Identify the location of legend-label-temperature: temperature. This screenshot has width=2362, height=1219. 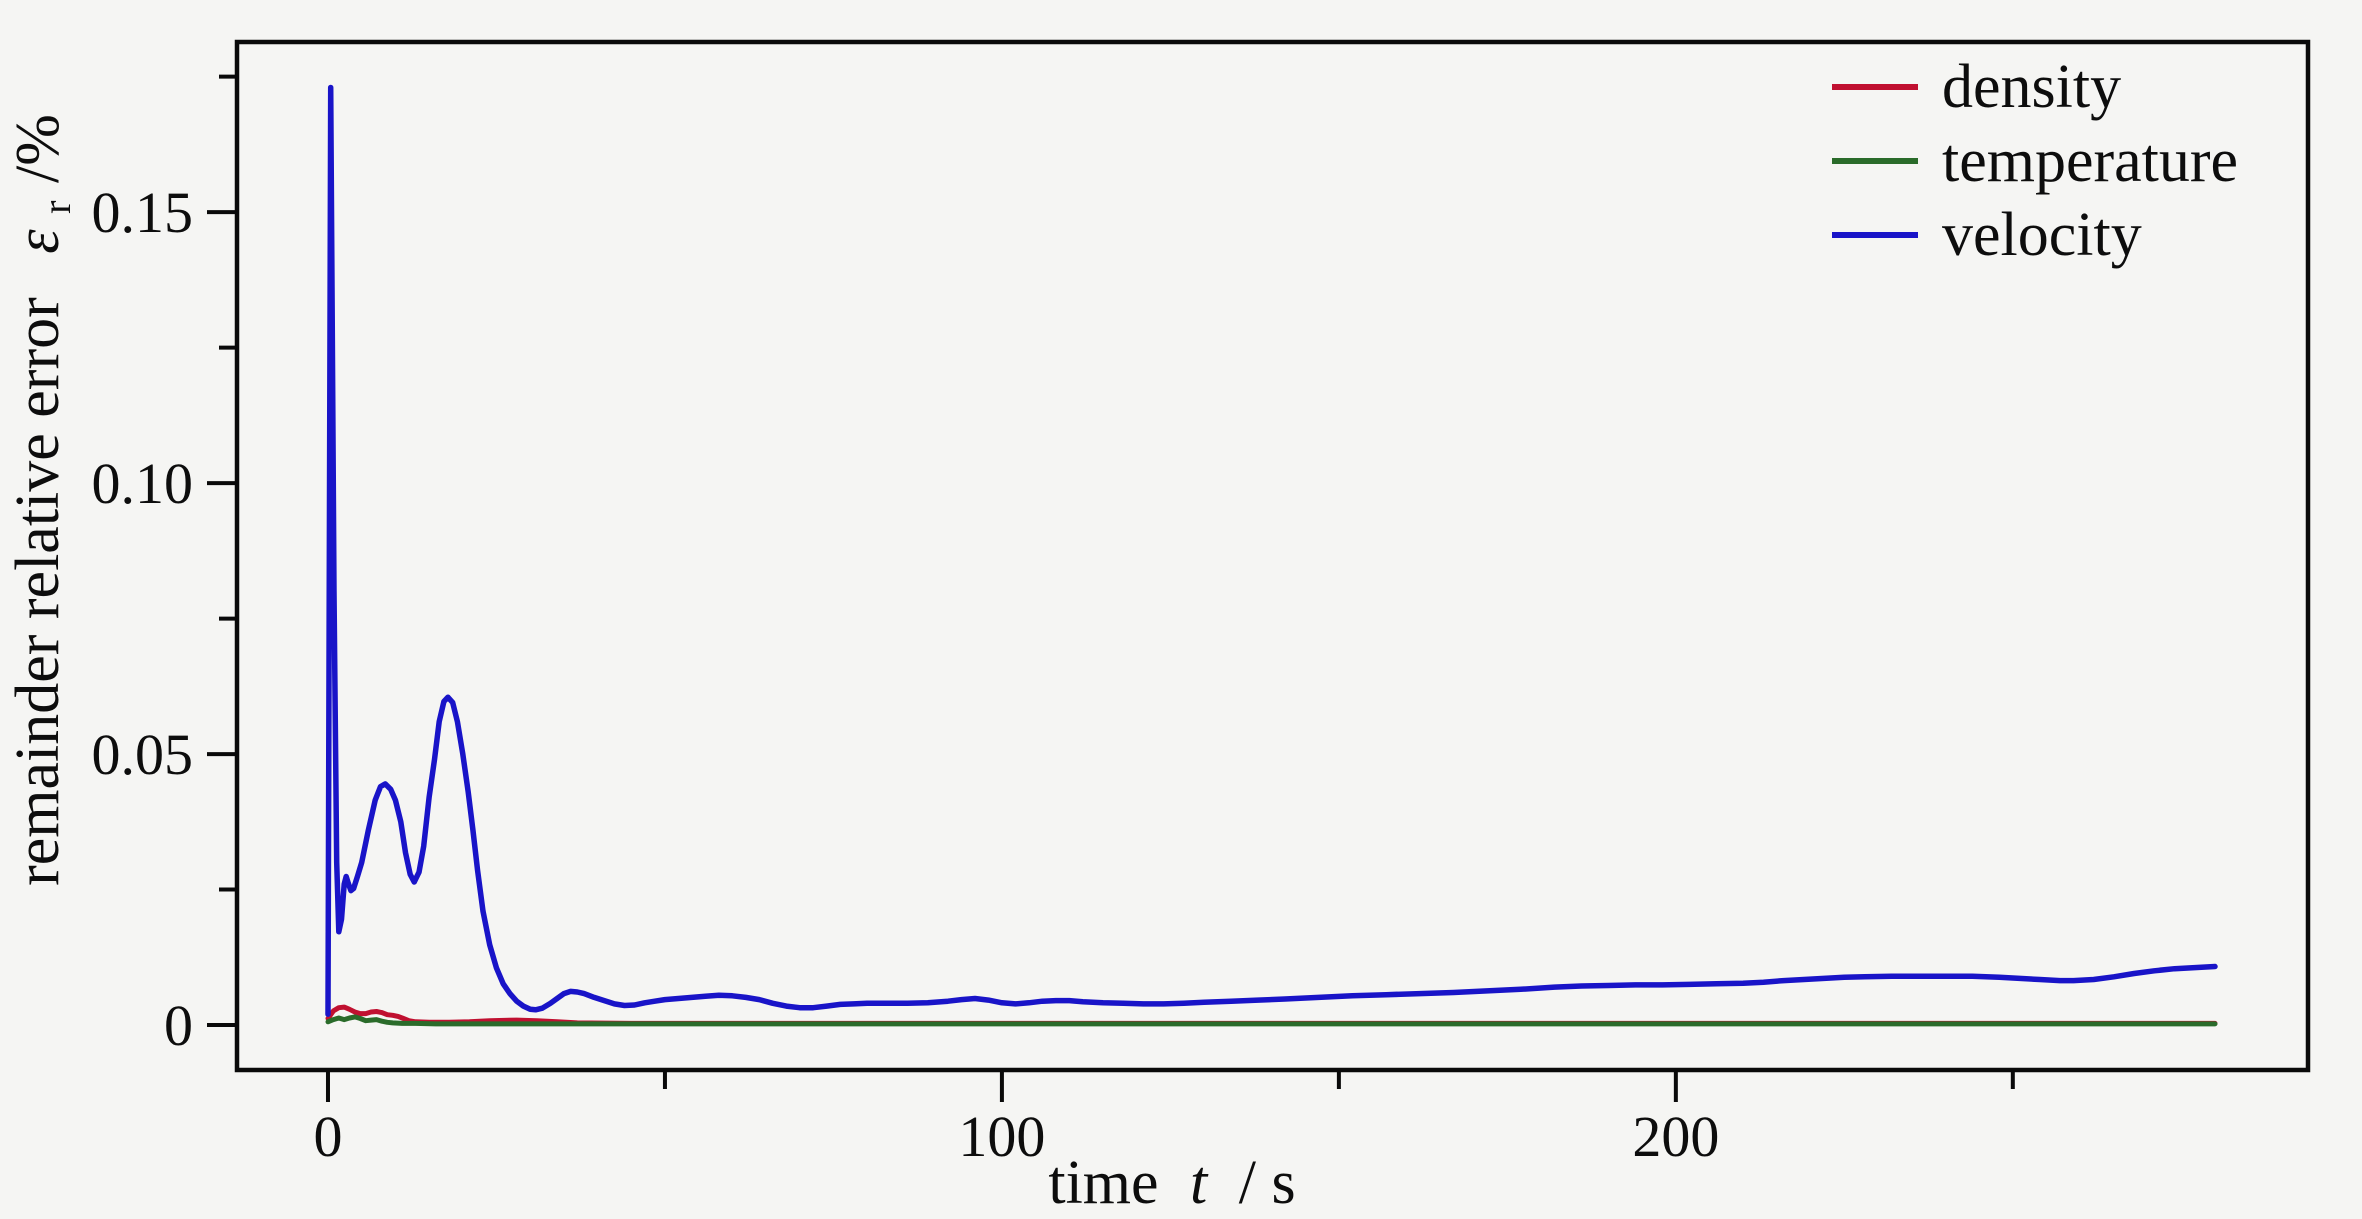
(2090, 161).